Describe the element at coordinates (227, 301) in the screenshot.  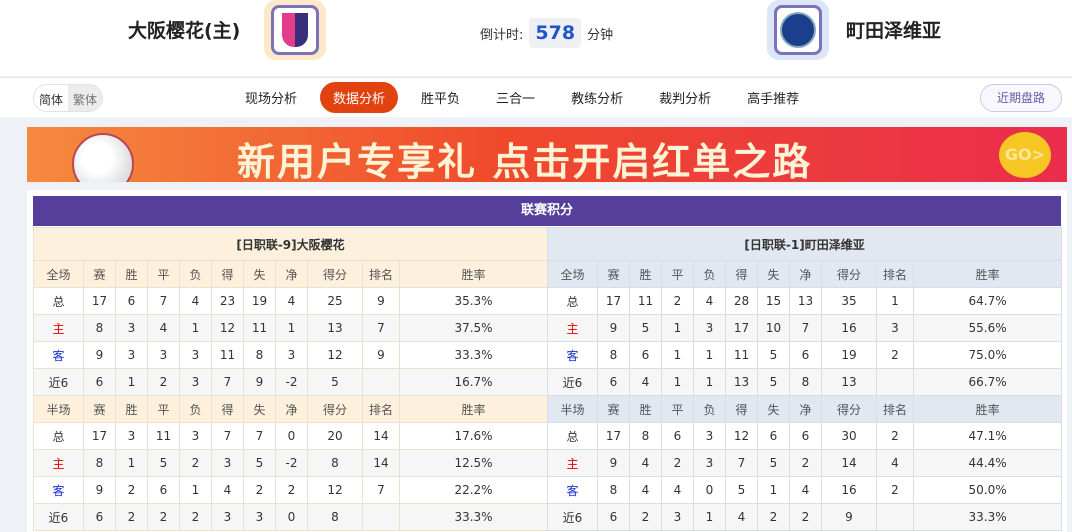
I see `cell: 23` at that location.